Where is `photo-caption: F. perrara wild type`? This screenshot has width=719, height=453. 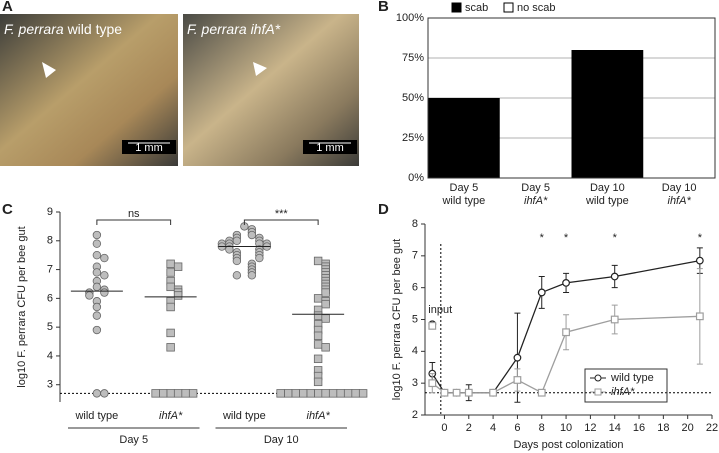
photo-caption: F. perrara wild type is located at coordinates (63, 29).